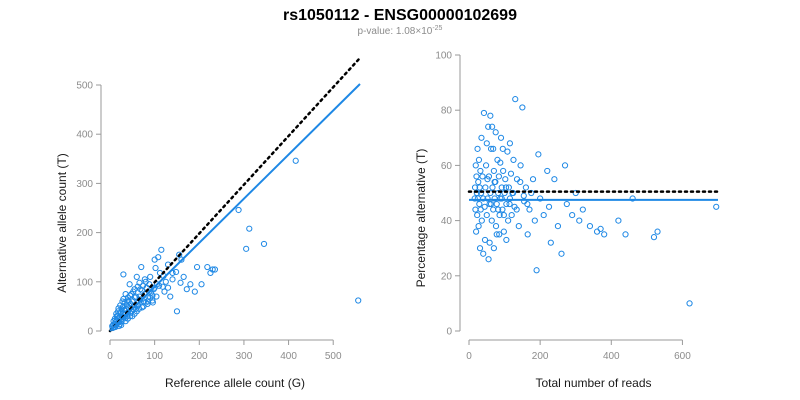 The height and width of the screenshot is (400, 800). Describe the element at coordinates (333, 356) in the screenshot. I see `x-tick-label: 500` at that location.